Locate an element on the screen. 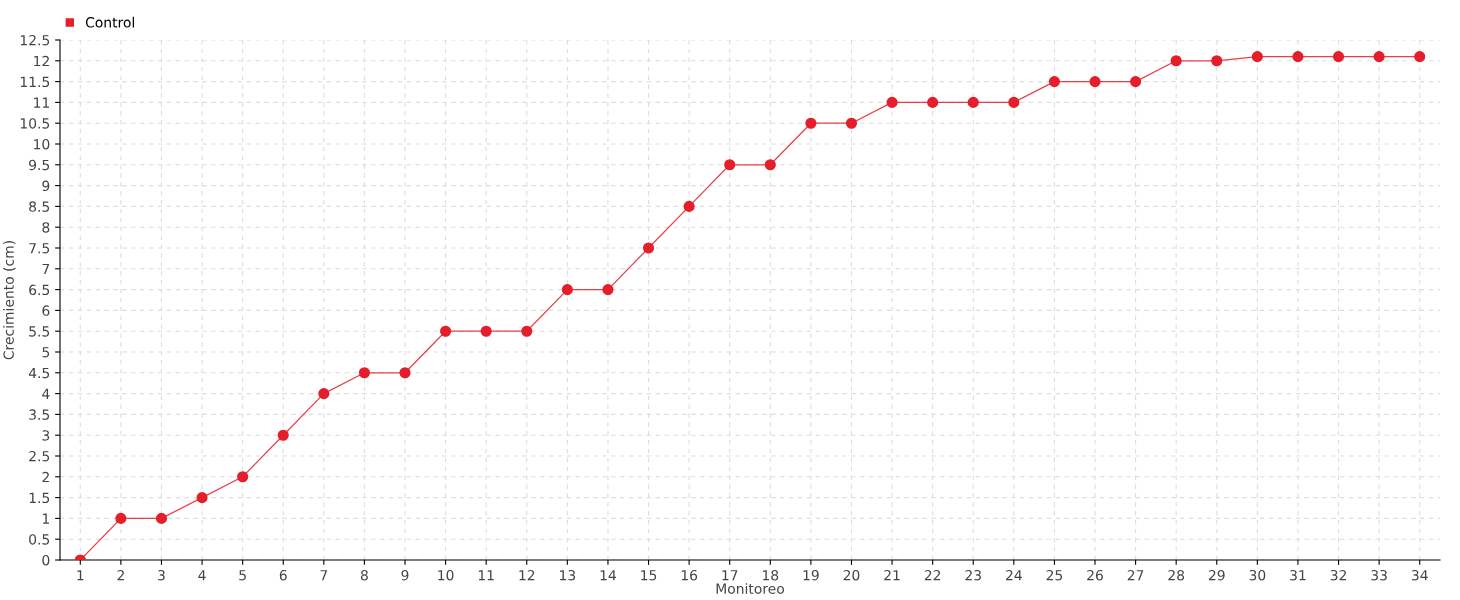 The width and height of the screenshot is (1460, 600). y-tick-label: 3.5 is located at coordinates (39, 414).